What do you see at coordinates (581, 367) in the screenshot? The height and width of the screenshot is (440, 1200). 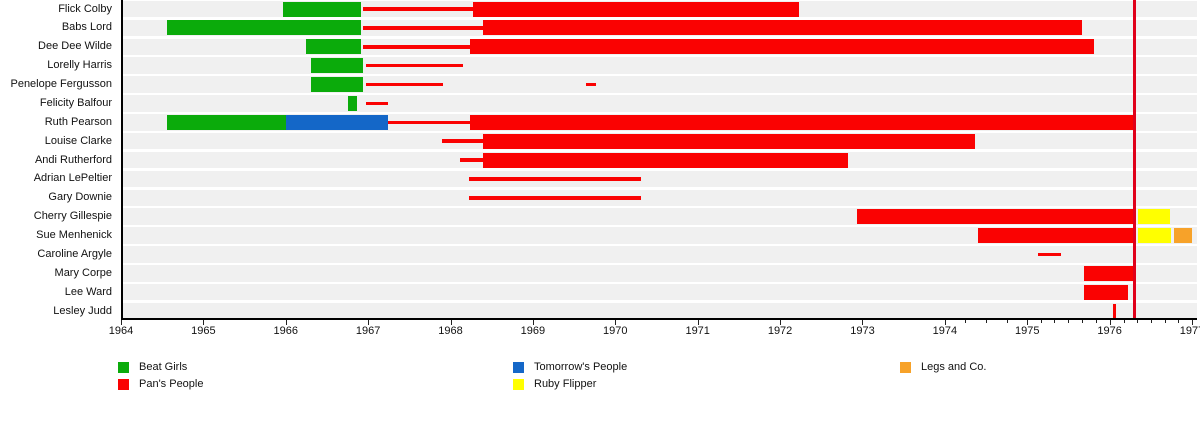 I see `legend-label-tomorrows-people: Tomorrow's People` at bounding box center [581, 367].